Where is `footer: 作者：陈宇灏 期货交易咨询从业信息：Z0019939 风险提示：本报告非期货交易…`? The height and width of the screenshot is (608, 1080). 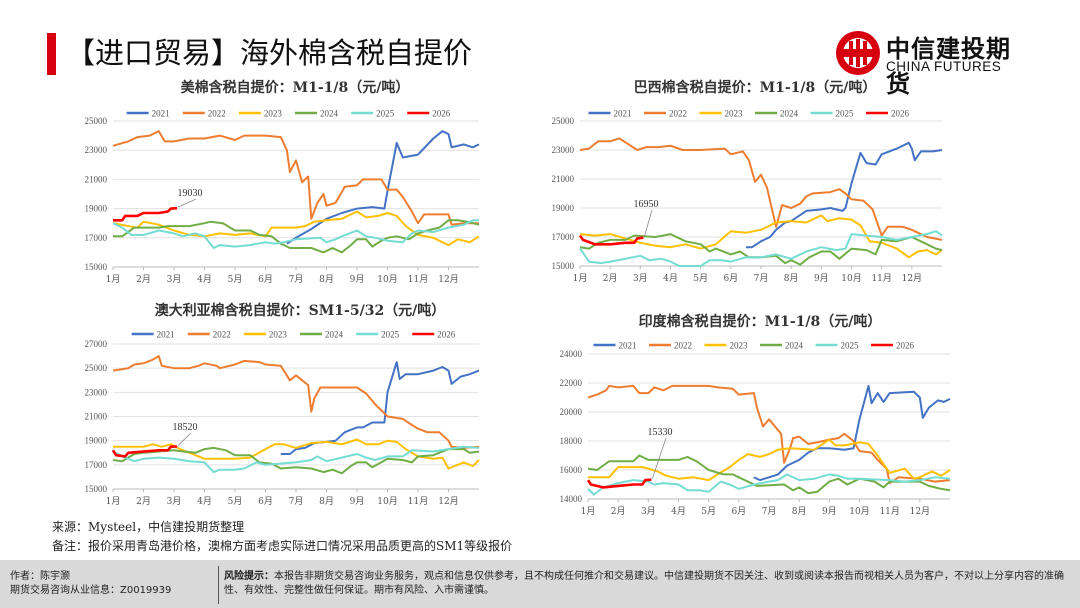
footer: 作者：陈宇灏 期货交易咨询从业信息：Z0019939 风险提示：本报告非期货交易… is located at coordinates (540, 584).